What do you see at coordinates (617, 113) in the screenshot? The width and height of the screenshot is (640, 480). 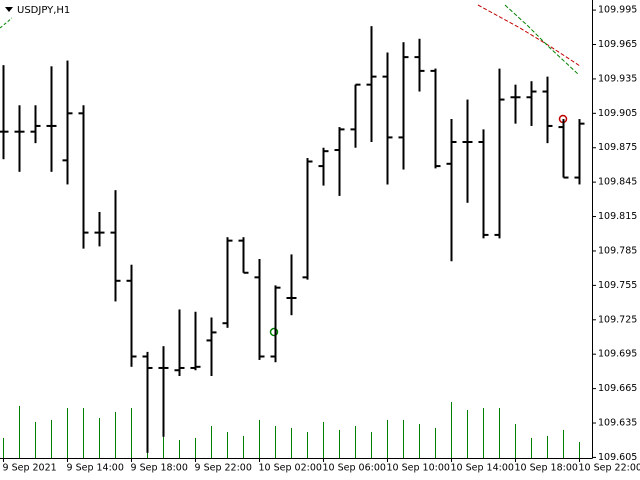 I see `y-tick-label: 109.905` at bounding box center [617, 113].